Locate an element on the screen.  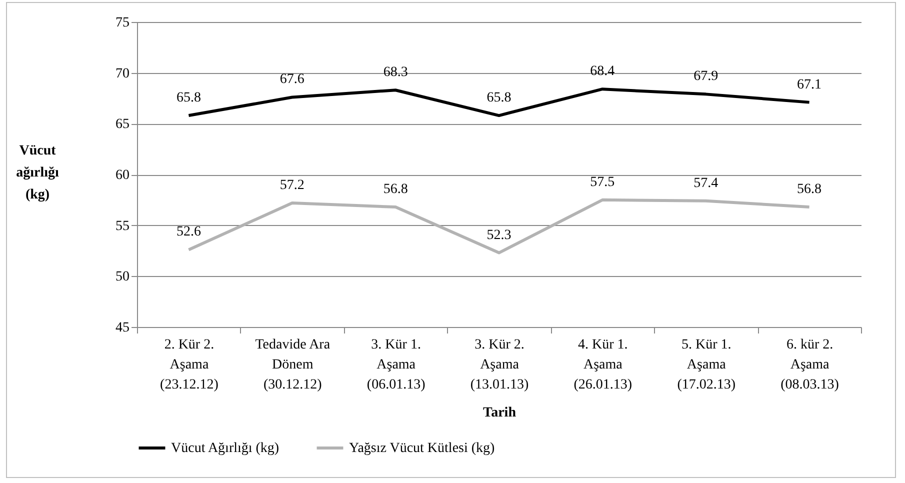
data-label: 52.6 is located at coordinates (188, 232).